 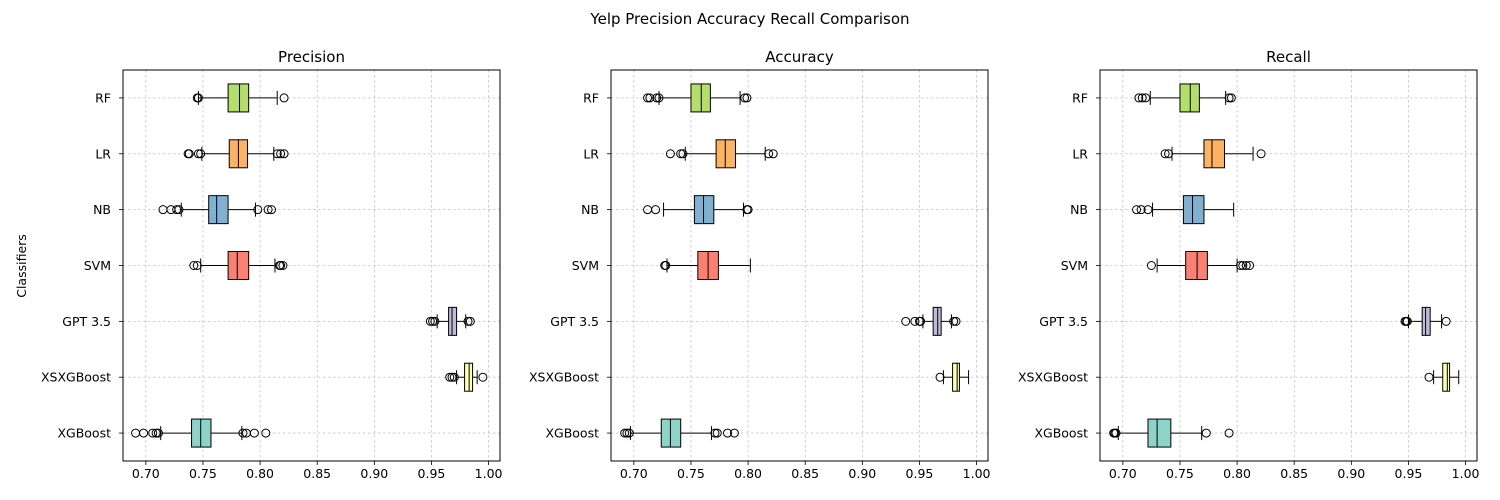 I want to click on recall-box-rf, so click(x=1185, y=98).